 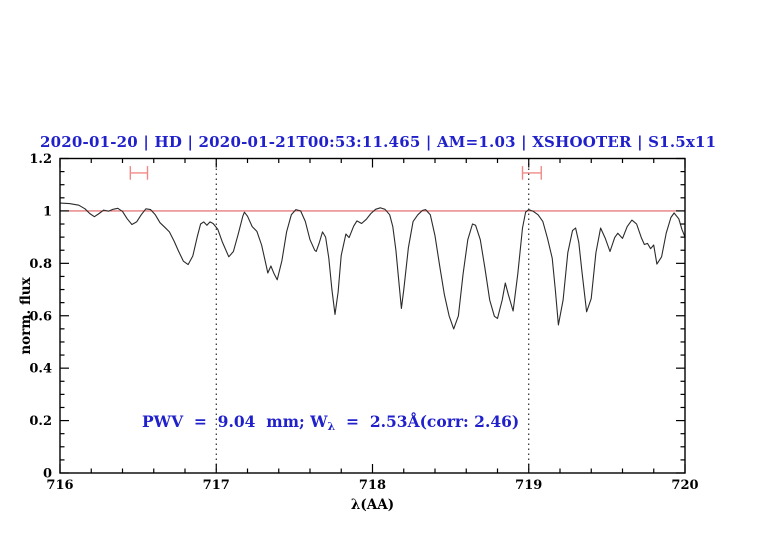 I want to click on y-axis-label: norm. flux, so click(x=26, y=316).